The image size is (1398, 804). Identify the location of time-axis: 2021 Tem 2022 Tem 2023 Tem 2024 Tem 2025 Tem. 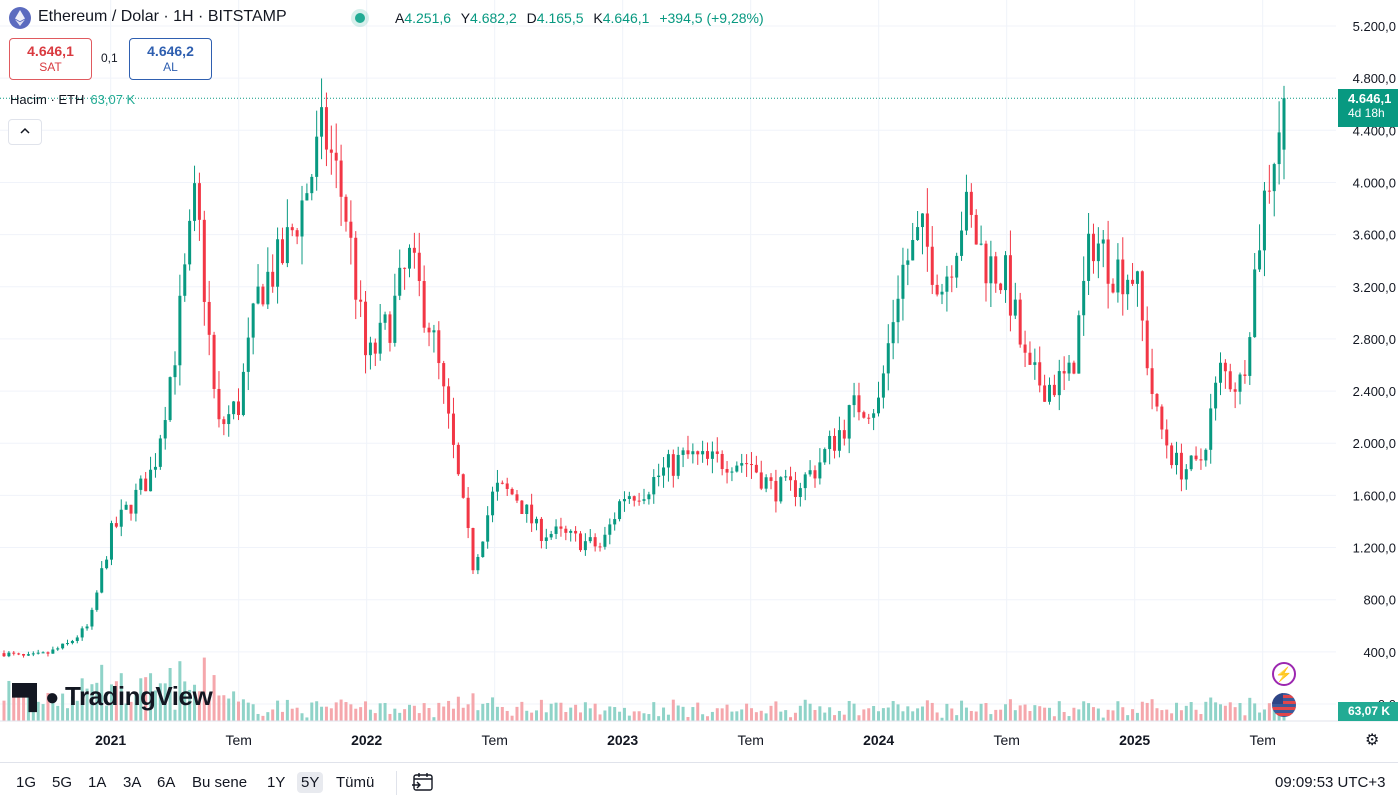
(685, 740).